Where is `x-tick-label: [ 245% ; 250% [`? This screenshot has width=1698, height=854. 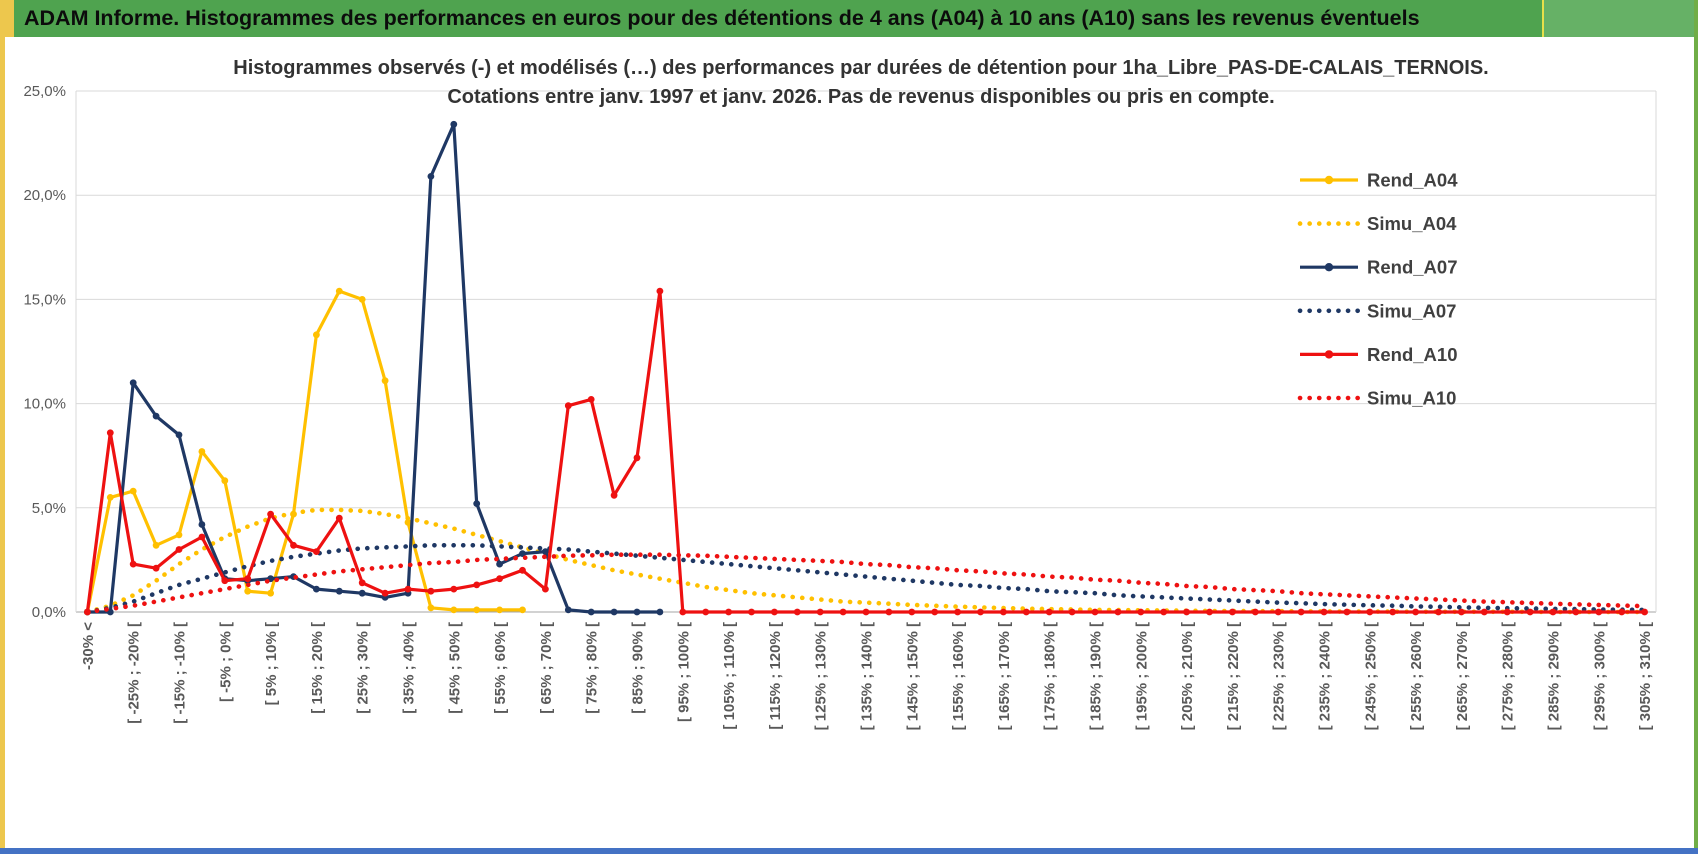 x-tick-label: [ 245% ; 250% [ is located at coordinates (1370, 676).